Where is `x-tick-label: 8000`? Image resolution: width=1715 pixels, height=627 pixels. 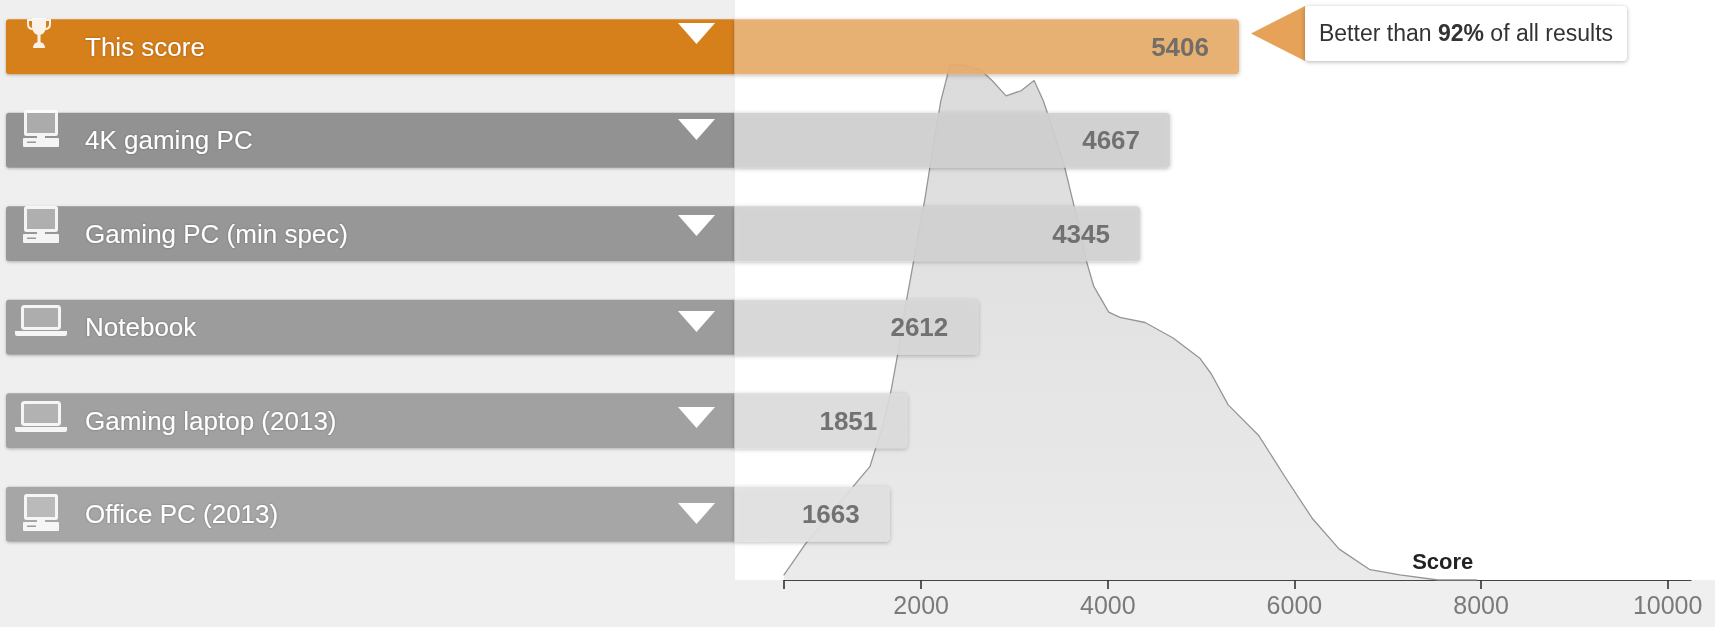
x-tick-label: 8000 is located at coordinates (1481, 604).